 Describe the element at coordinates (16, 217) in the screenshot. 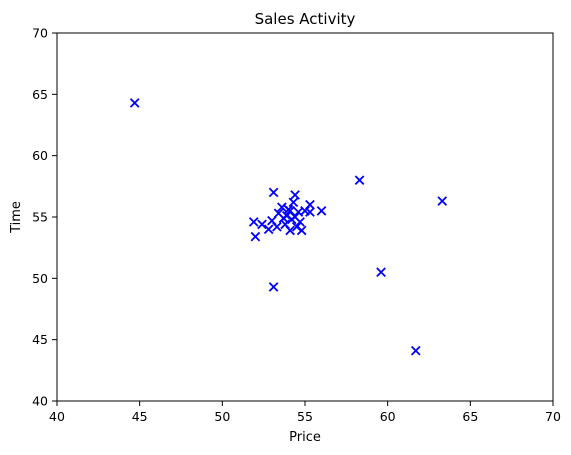

I see `y-axis-label: Time` at that location.